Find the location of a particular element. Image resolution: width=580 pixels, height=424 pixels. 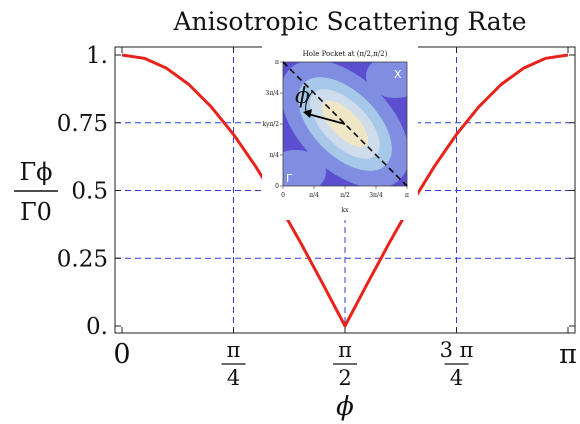

x-tick-label-den-3: 4 is located at coordinates (456, 378).